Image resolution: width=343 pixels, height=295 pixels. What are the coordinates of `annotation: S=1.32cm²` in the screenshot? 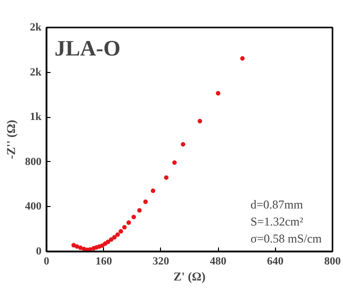 It's located at (277, 221).